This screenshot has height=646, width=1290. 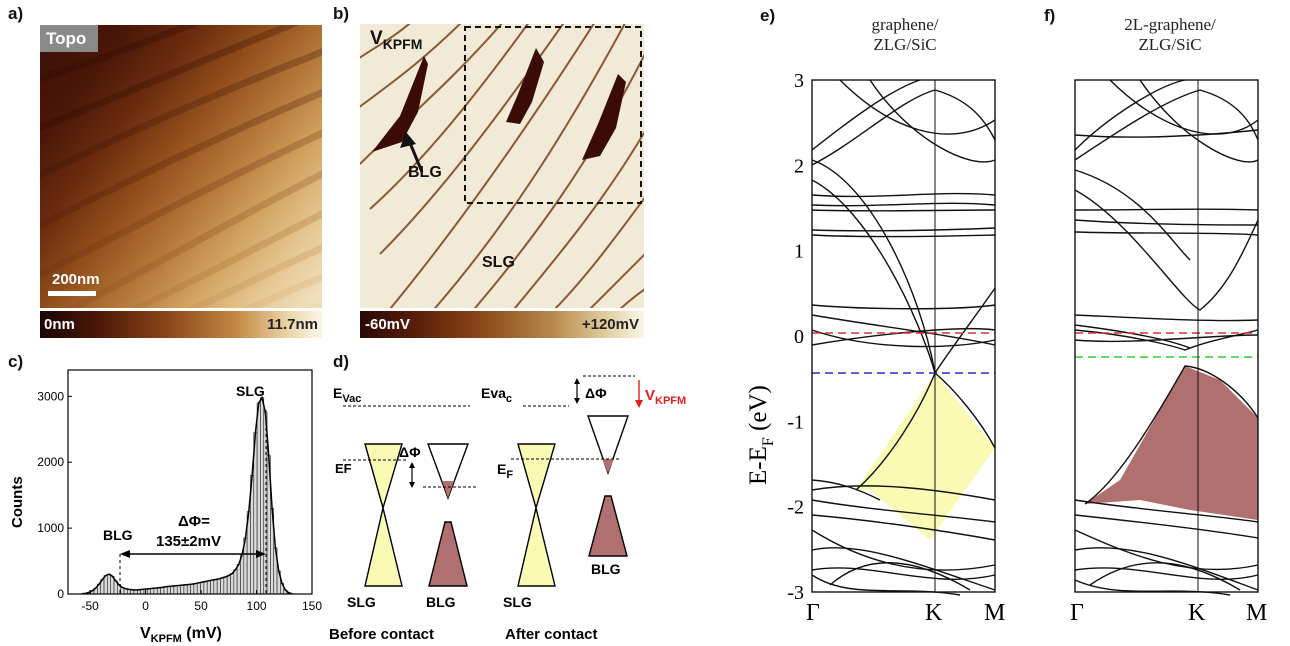 What do you see at coordinates (1197, 613) in the screenshot?
I see `kpoint-k-f: K` at bounding box center [1197, 613].